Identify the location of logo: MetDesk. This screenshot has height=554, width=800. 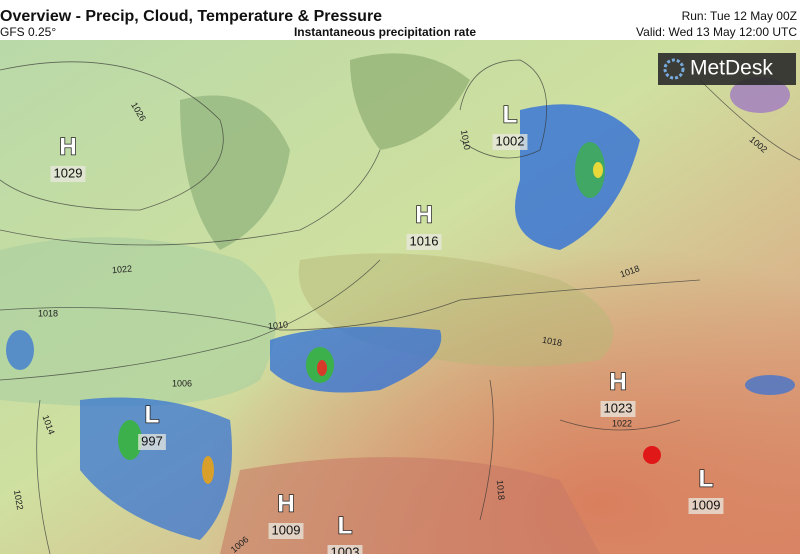
(727, 69).